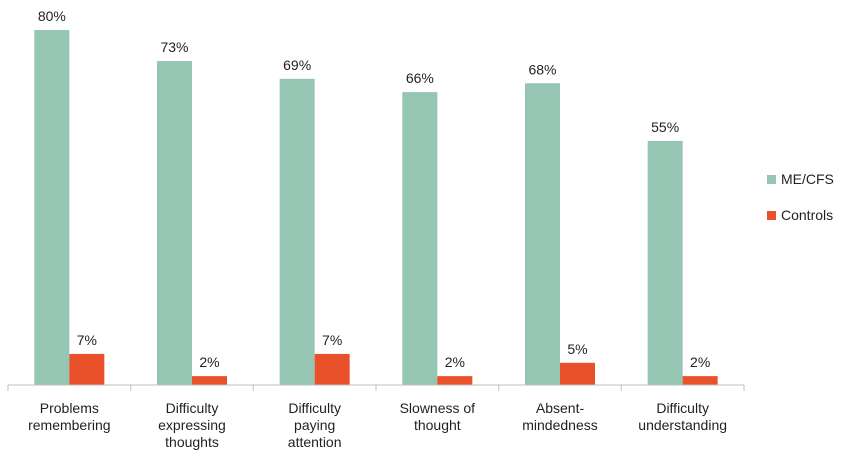  I want to click on category-label-line: thoughts, so click(192, 442).